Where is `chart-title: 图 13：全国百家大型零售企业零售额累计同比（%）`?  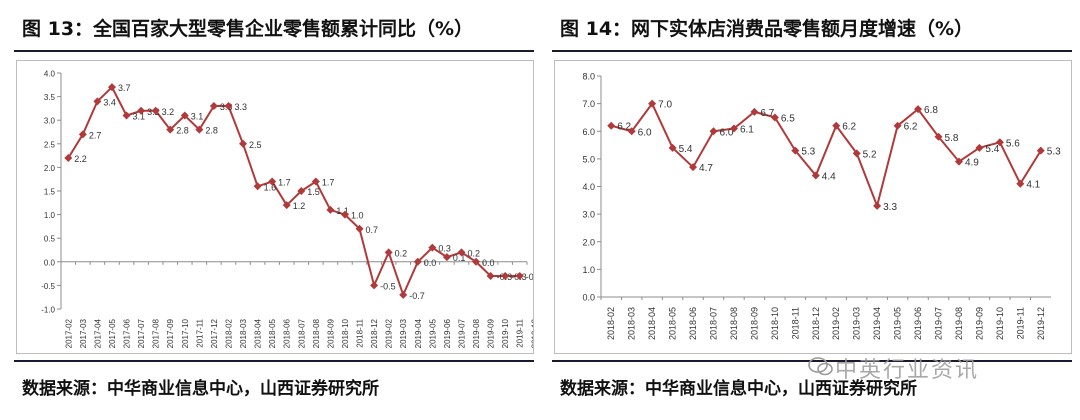
chart-title: 图 13：全国百家大型零售企业零售额累计同比（%） is located at coordinates (248, 29).